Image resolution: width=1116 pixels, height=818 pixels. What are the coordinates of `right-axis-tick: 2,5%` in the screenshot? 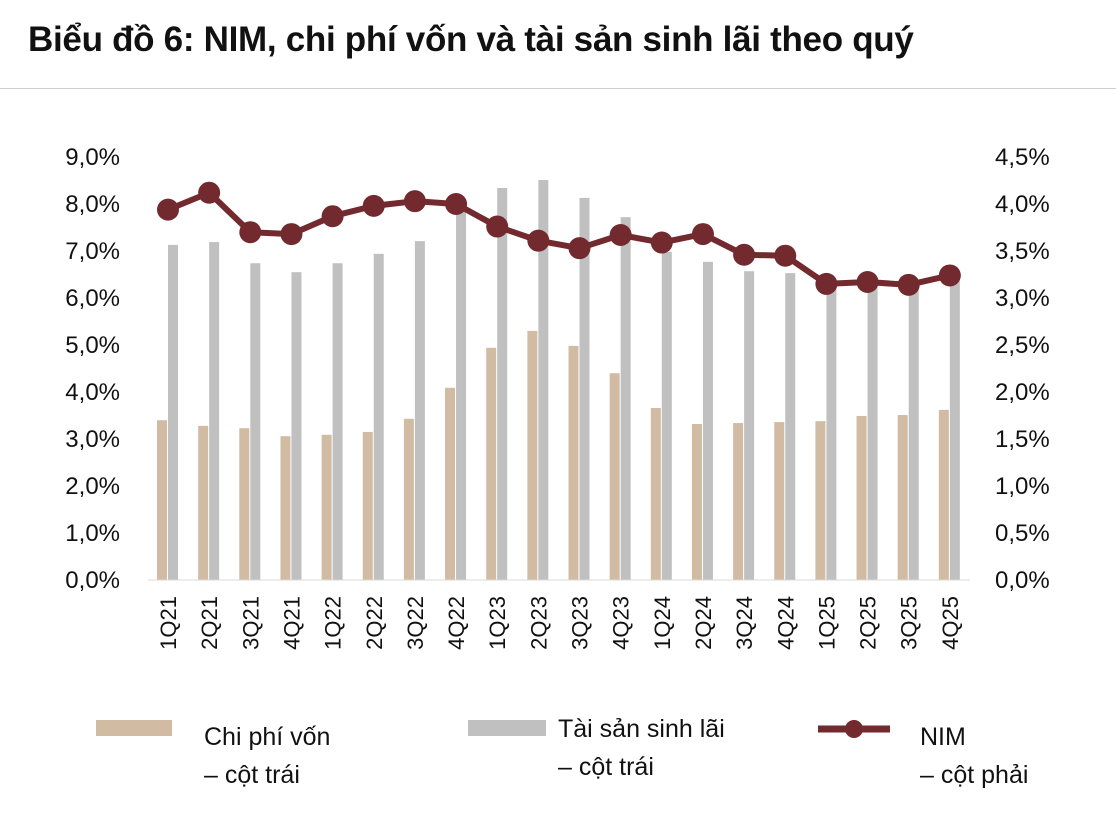 It's located at (1022, 345).